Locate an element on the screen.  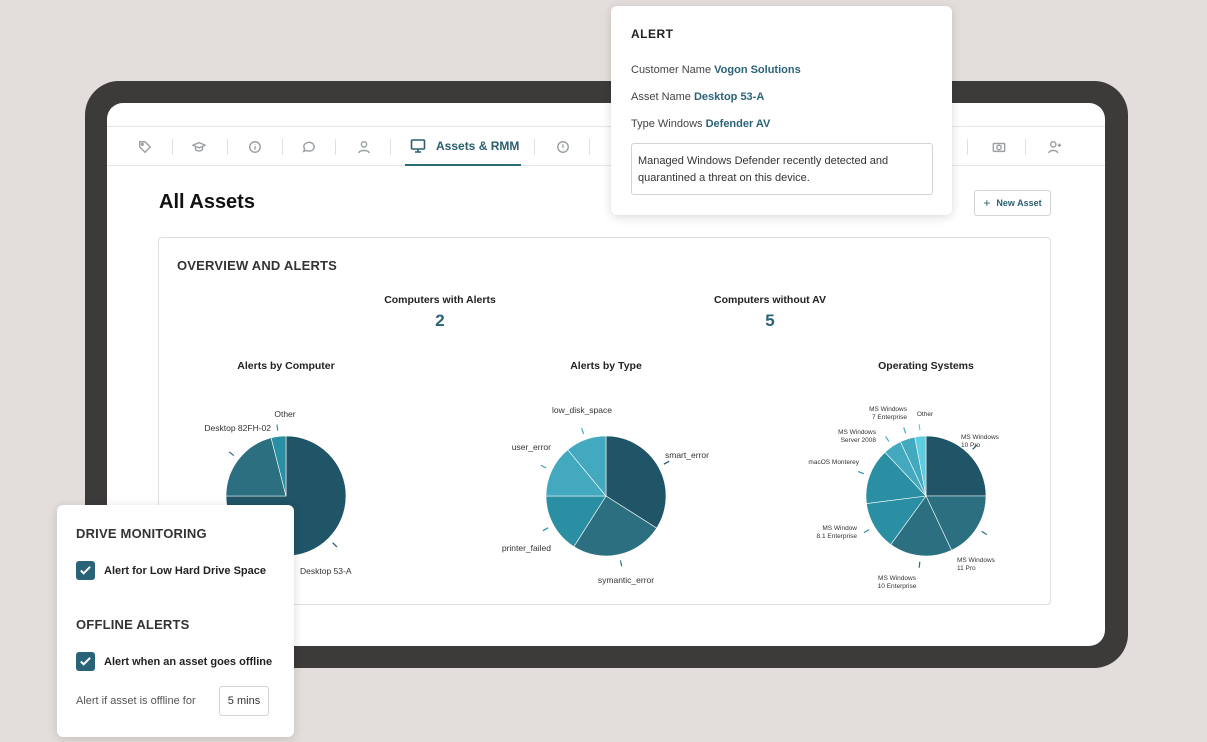
offline-row: Alert when an asset goes offline is located at coordinates (174, 661).